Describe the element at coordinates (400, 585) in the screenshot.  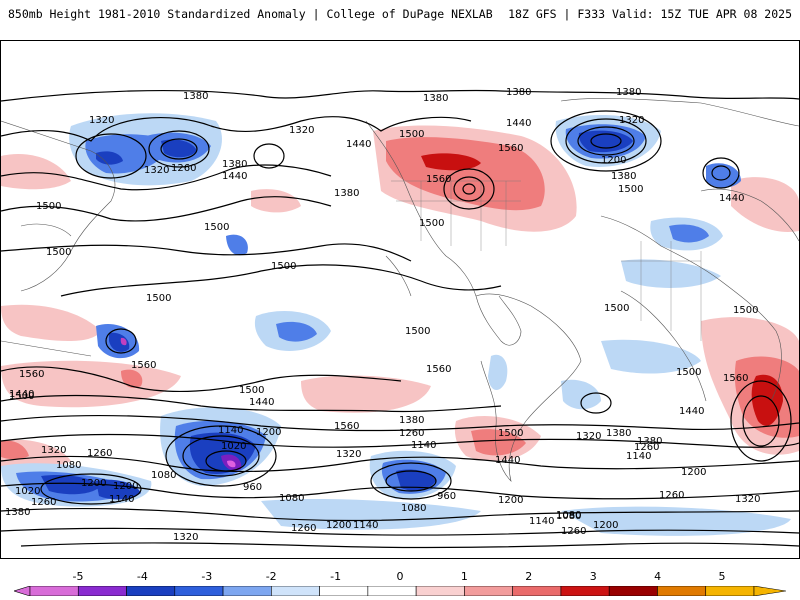
I see `colorbar-legend: -5 -4 -3 -2 -1 0 1 2 3 4 5` at that location.